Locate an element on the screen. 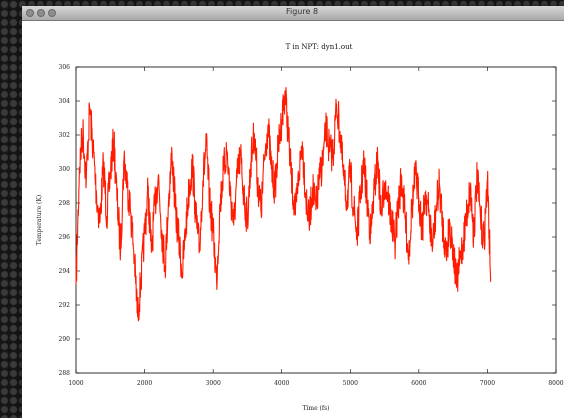 Image resolution: width=564 pixels, height=418 pixels. x-tick-label: 7000 is located at coordinates (487, 383).